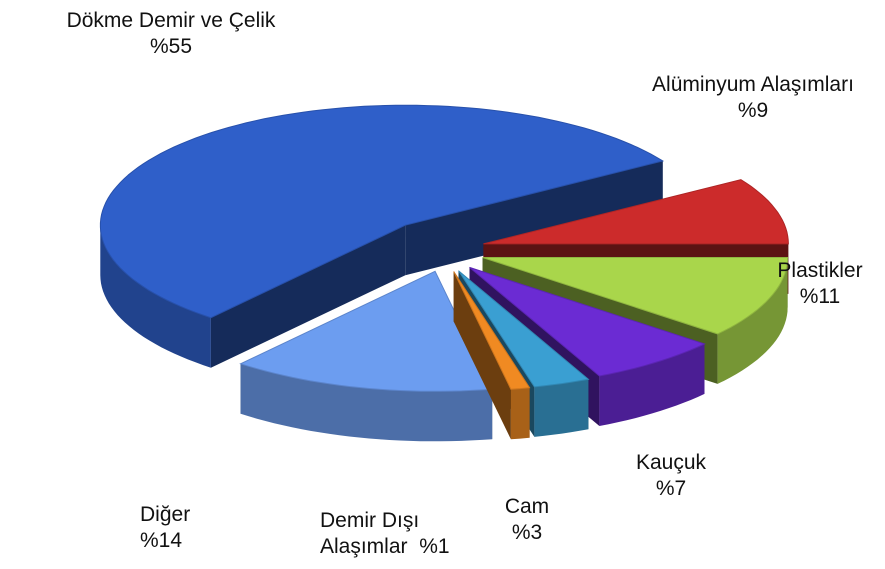 This screenshot has width=885, height=569. Describe the element at coordinates (171, 46) in the screenshot. I see `value-label: %55` at that location.